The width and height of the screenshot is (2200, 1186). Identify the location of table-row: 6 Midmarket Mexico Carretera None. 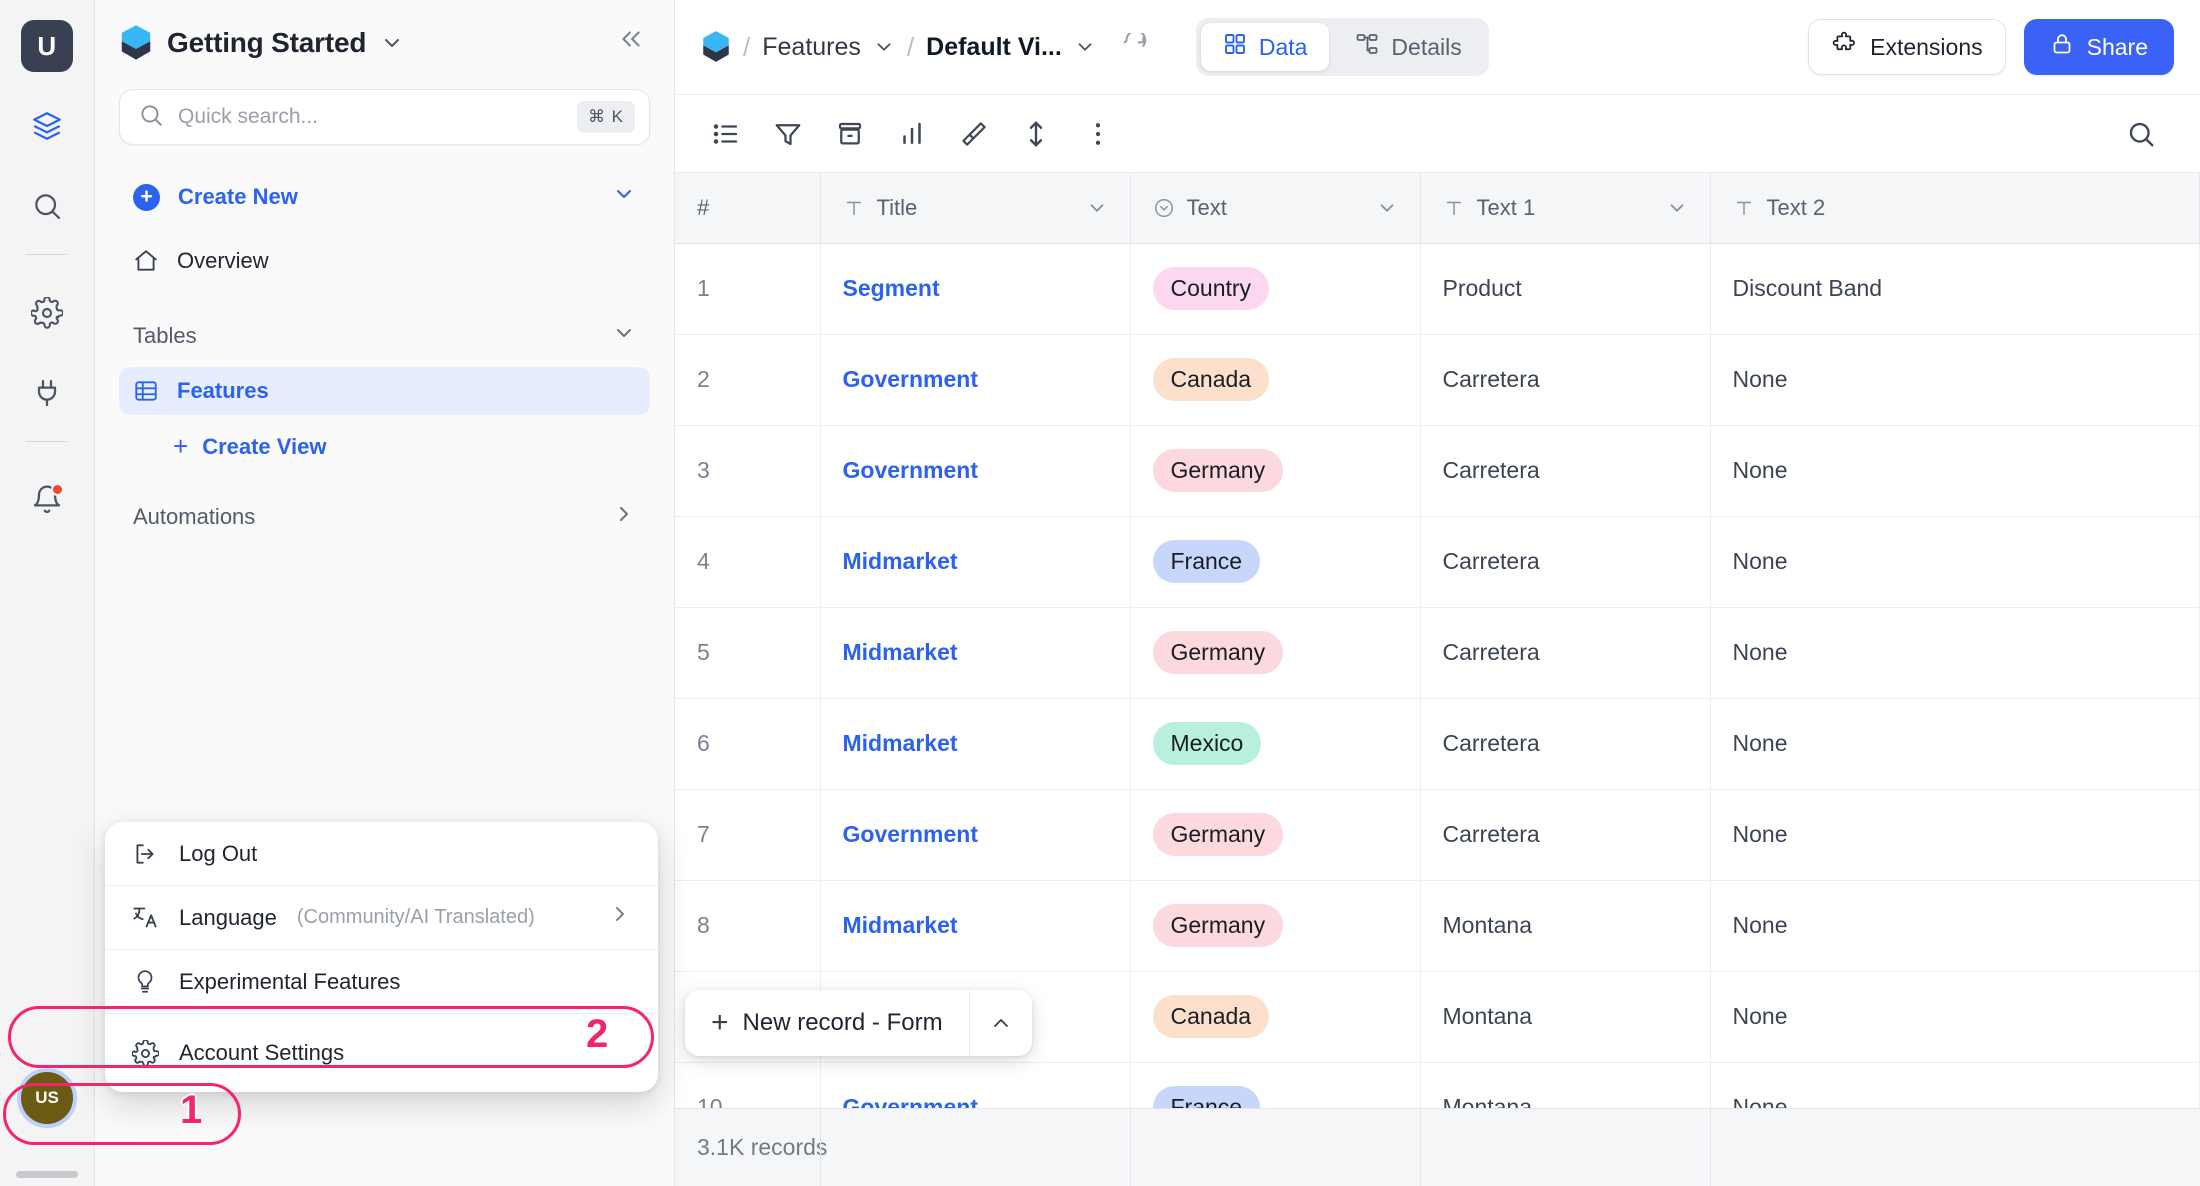
(1437, 744).